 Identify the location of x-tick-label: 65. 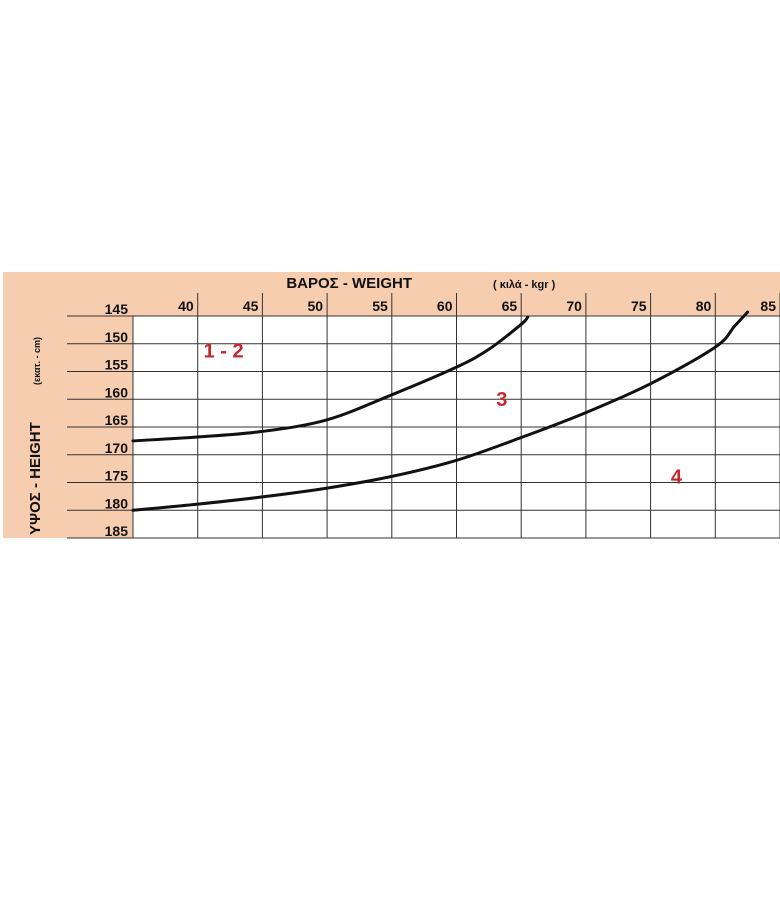
(510, 306).